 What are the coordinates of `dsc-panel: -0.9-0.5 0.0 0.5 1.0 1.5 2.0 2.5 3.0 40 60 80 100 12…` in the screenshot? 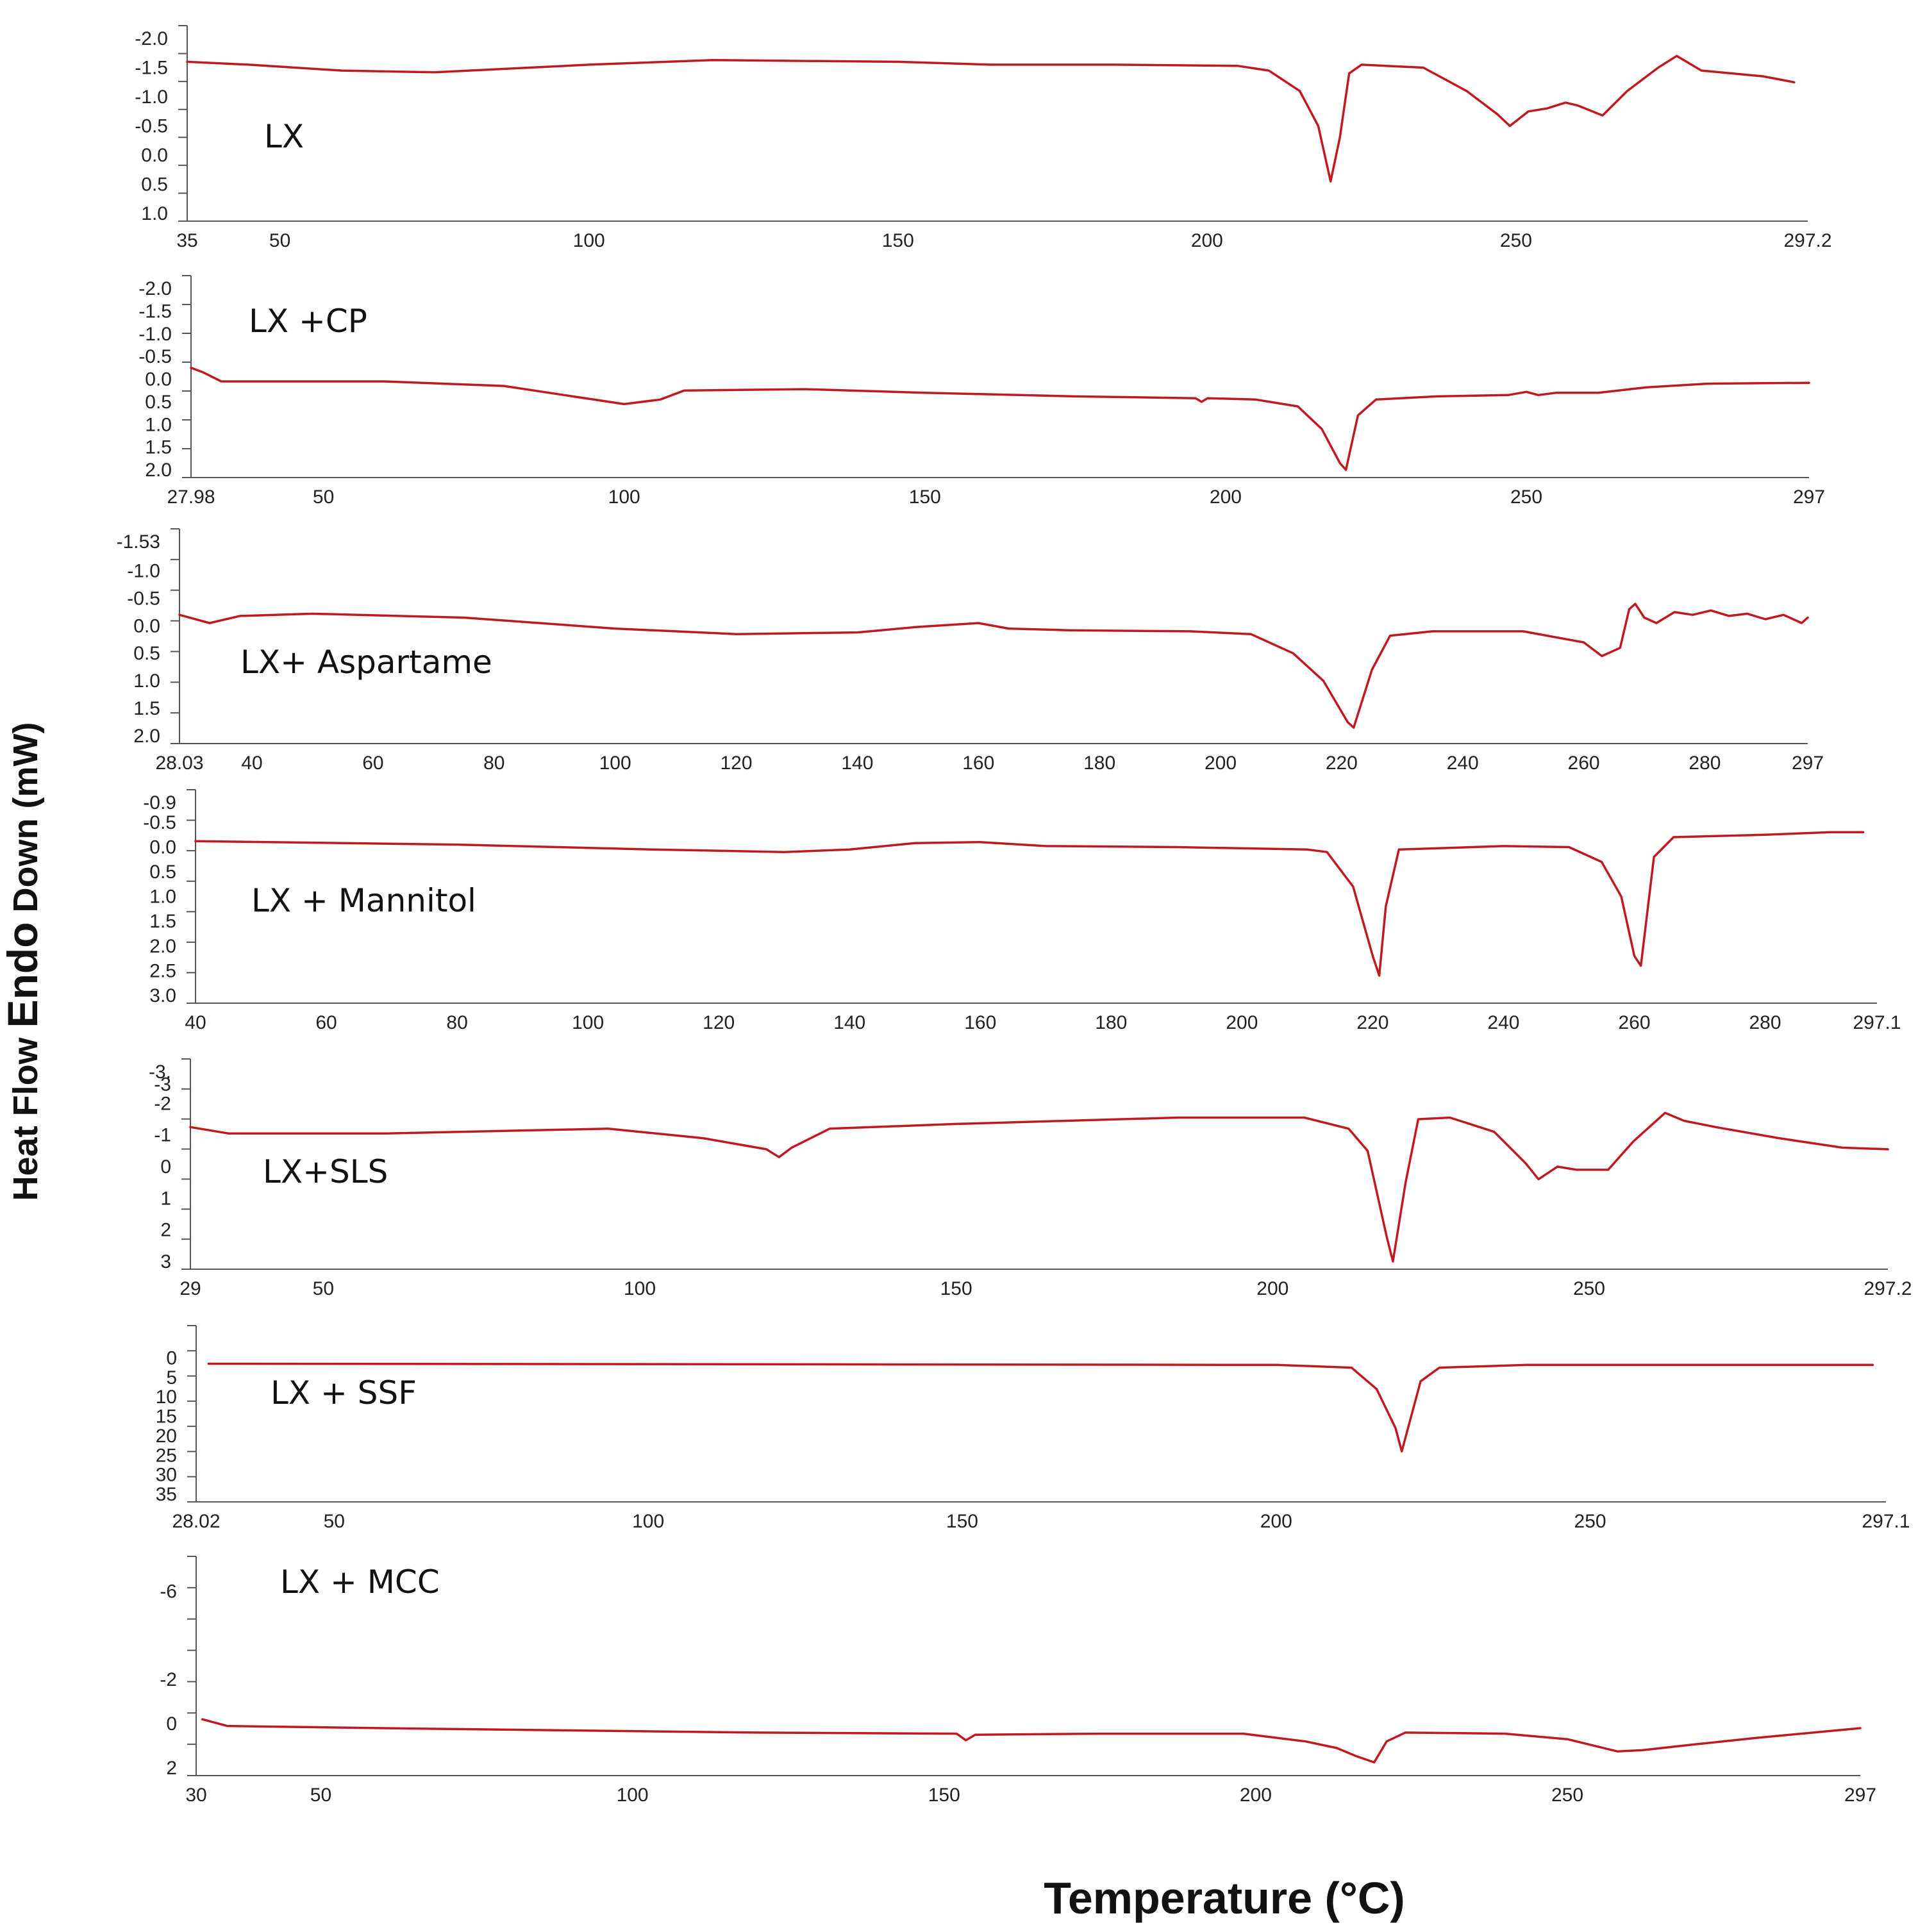 It's located at (1022, 911).